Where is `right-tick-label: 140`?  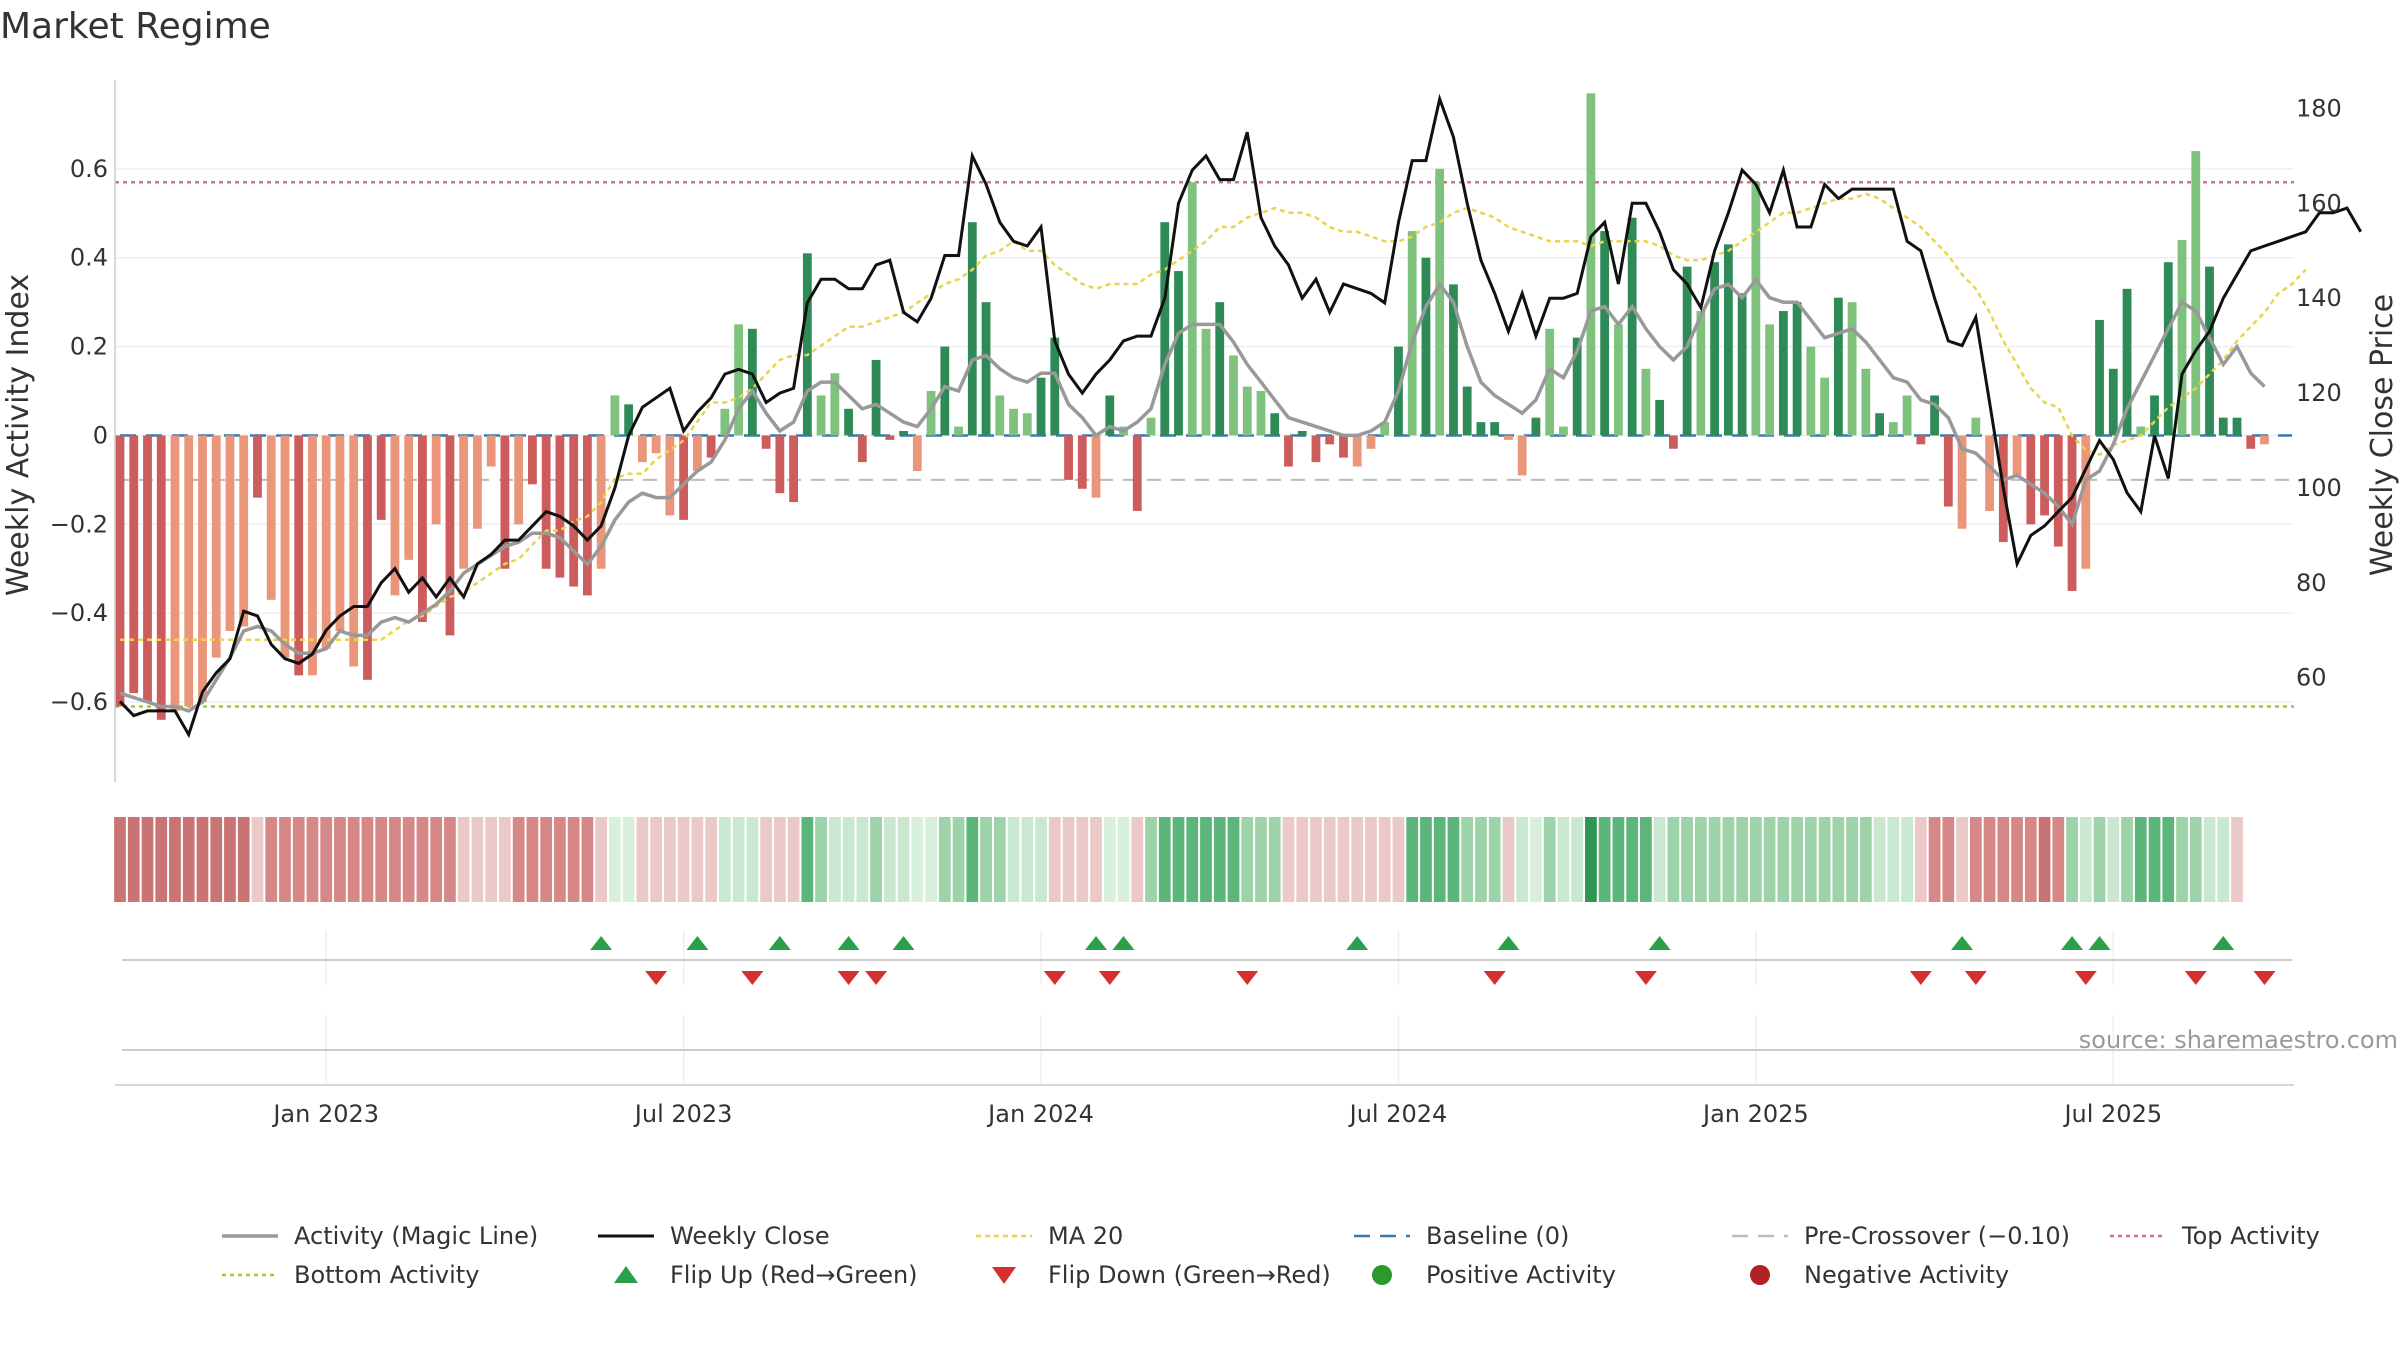 right-tick-label: 140 is located at coordinates (2319, 298).